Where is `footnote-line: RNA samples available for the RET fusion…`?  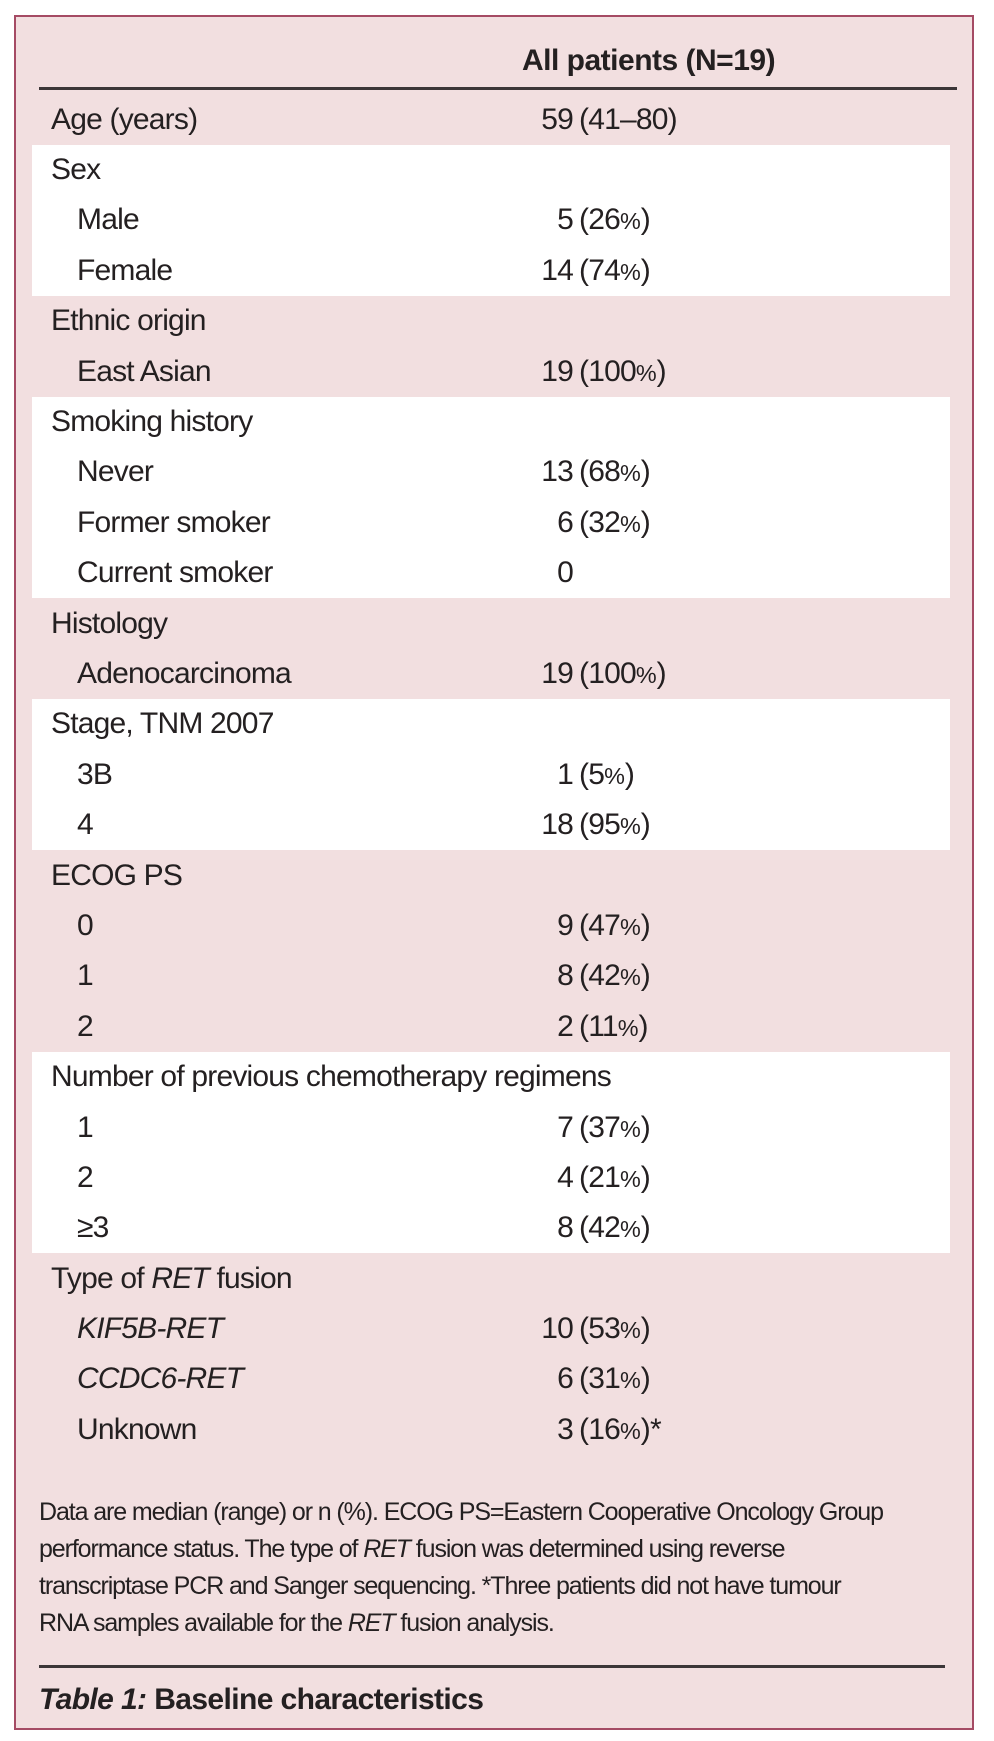 footnote-line: RNA samples available for the RET fusion… is located at coordinates (297, 1623).